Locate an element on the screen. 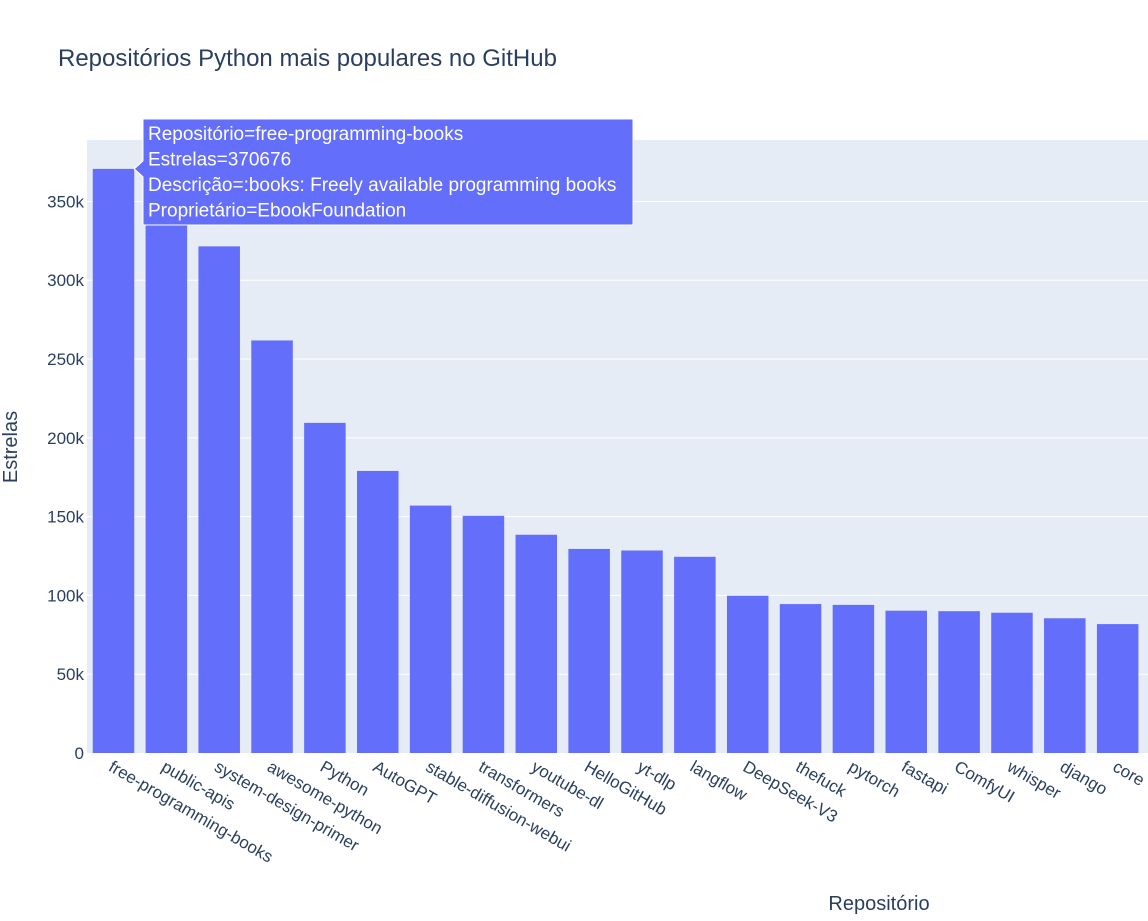 The height and width of the screenshot is (921, 1148). x-tick-label: pytorch is located at coordinates (874, 779).